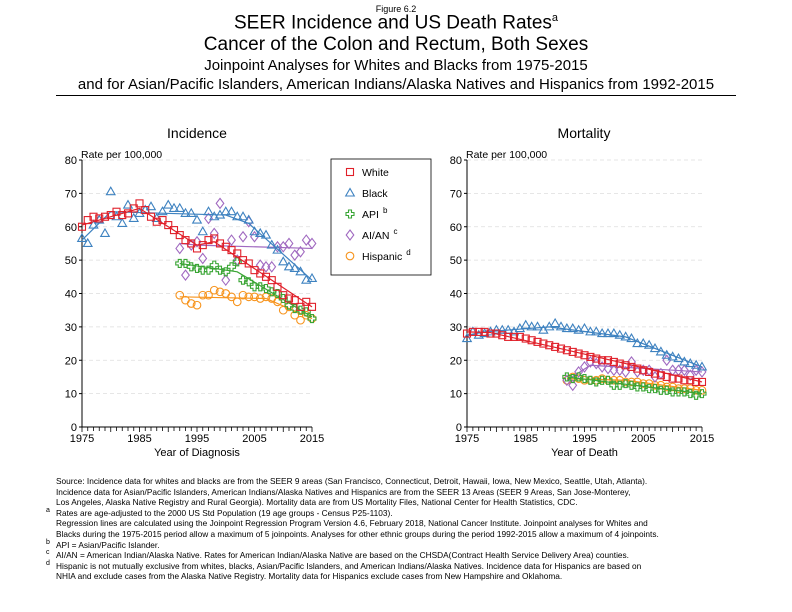  I want to click on y-tick-label: 70, so click(456, 194).